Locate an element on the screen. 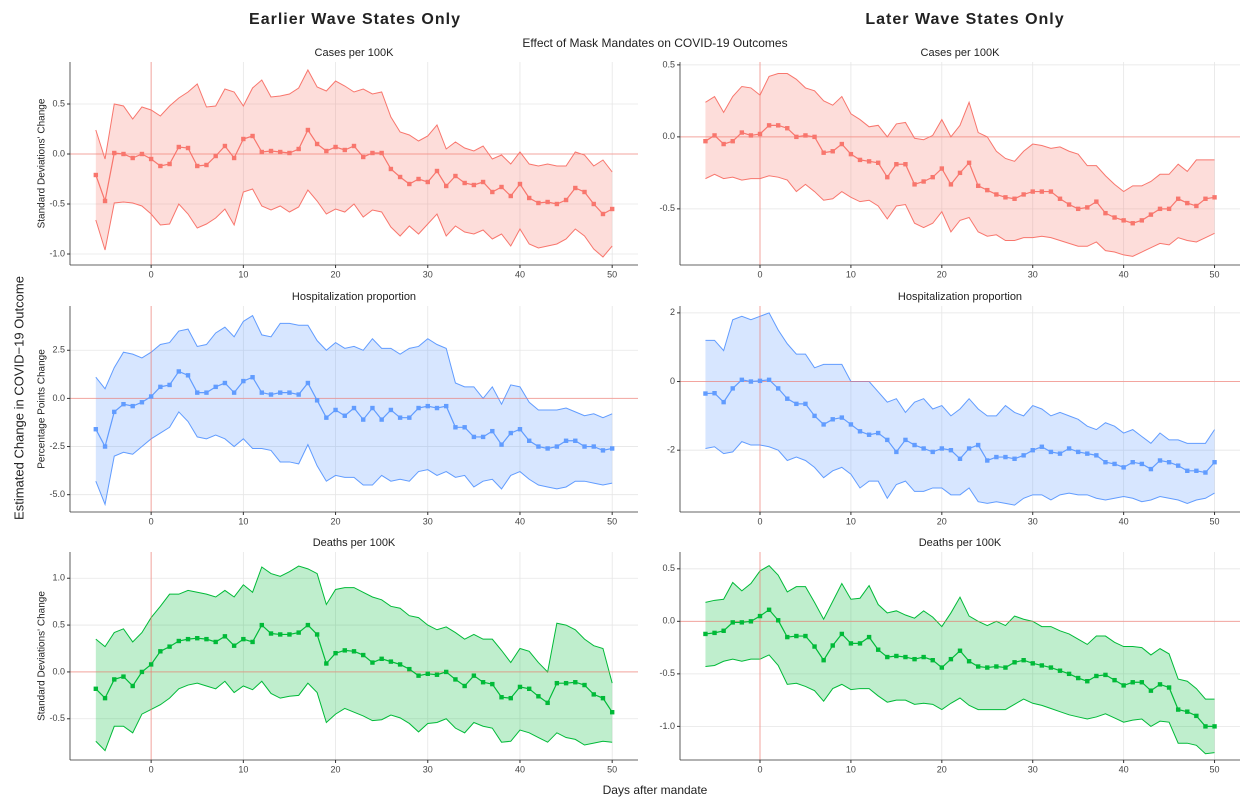 This screenshot has width=1243, height=803. y-tick-label: -2.5 is located at coordinates (57, 446).